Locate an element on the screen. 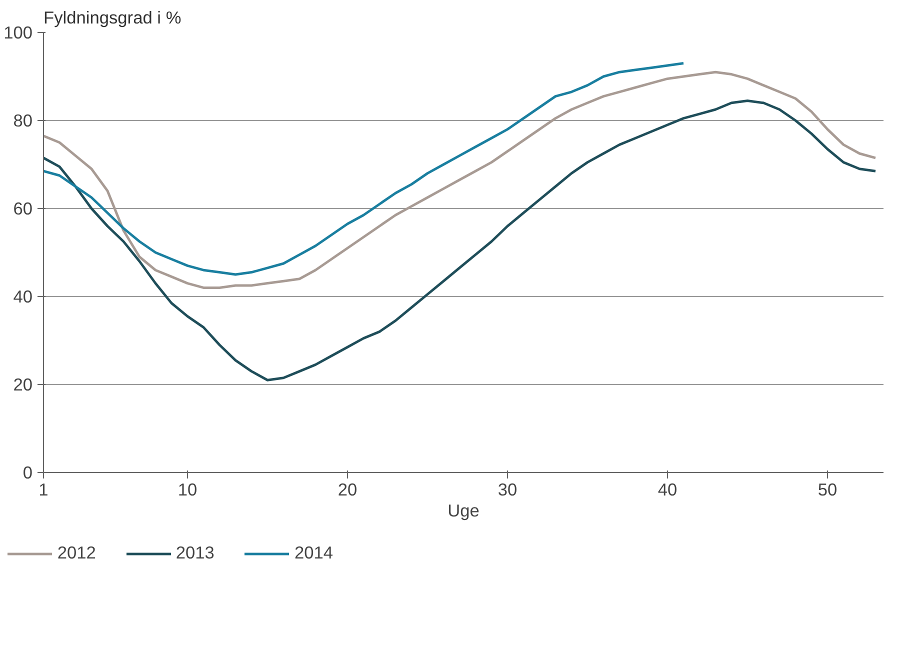  x-tick-label: 50 is located at coordinates (828, 490).